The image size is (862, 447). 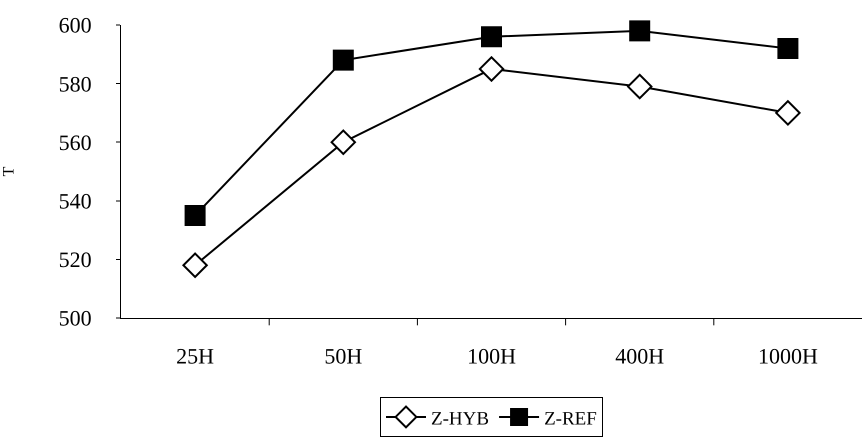 I want to click on y-tick-label: 500, so click(x=75, y=318).